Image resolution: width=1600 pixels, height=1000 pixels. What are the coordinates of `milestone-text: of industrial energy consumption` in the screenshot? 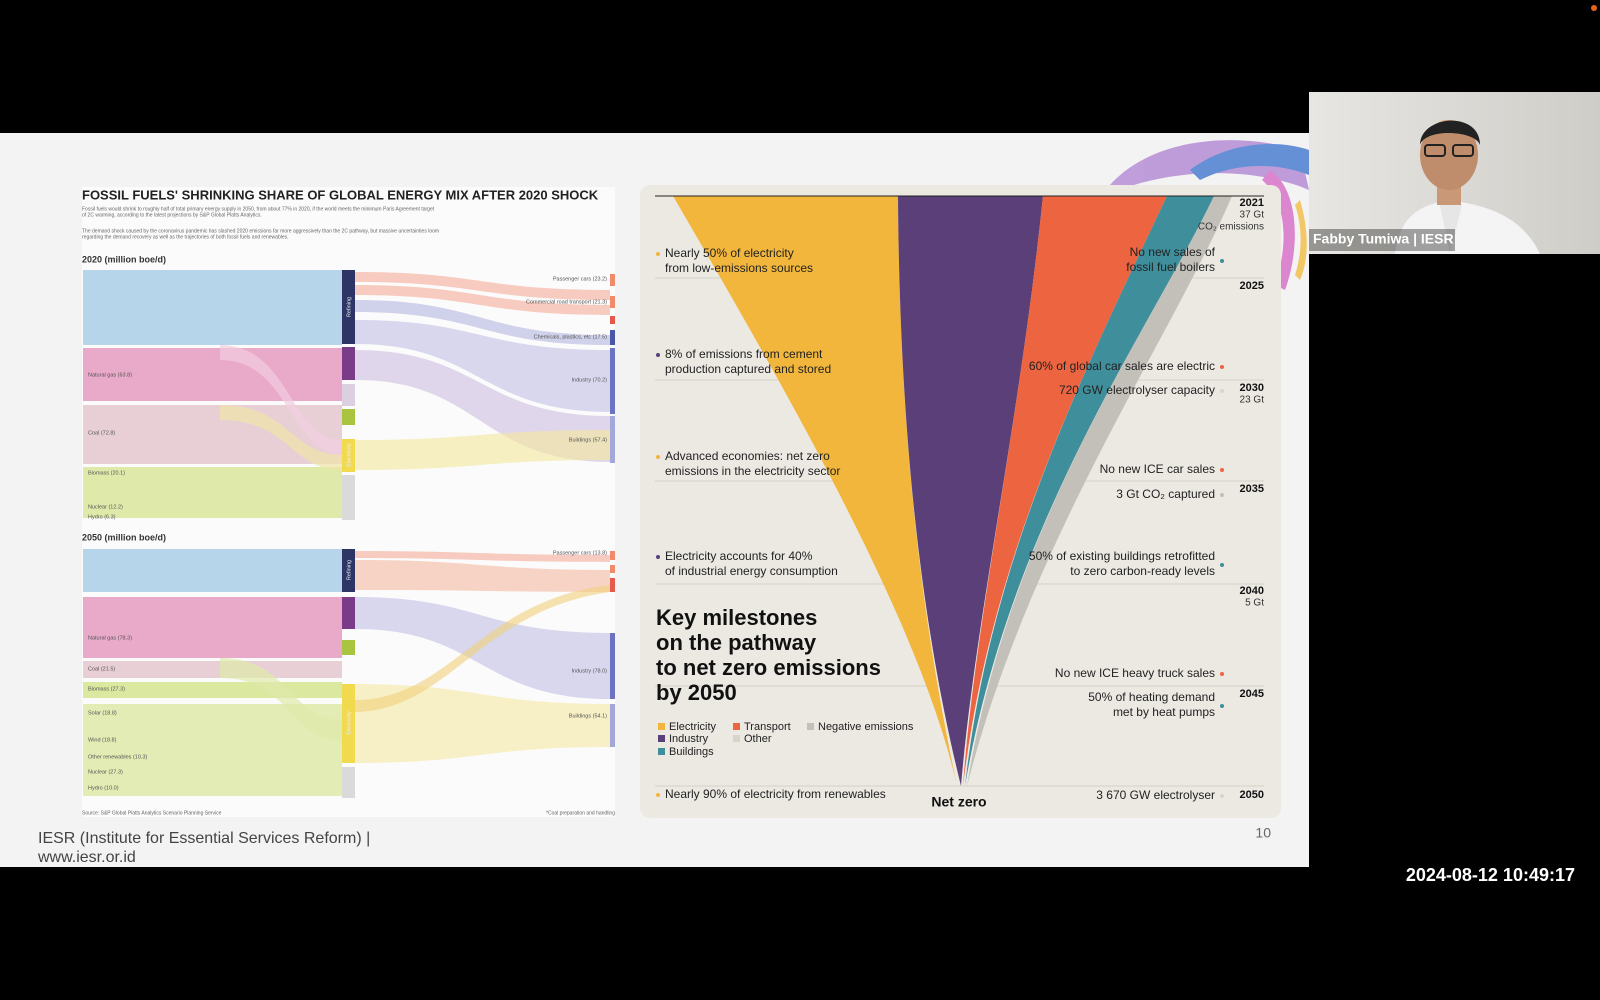 It's located at (751, 571).